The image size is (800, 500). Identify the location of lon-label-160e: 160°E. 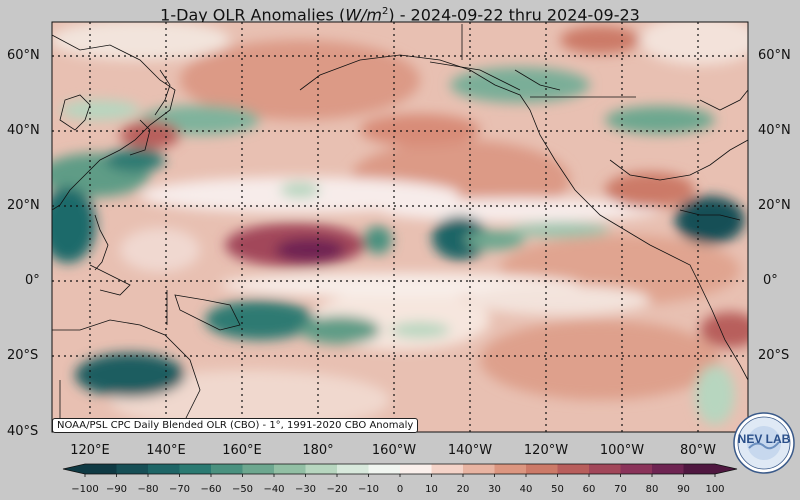
(242, 450).